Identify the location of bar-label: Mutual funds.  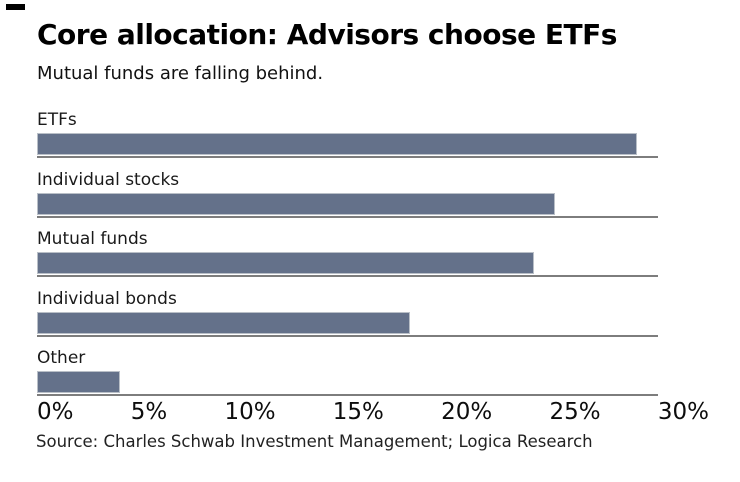
(92, 239).